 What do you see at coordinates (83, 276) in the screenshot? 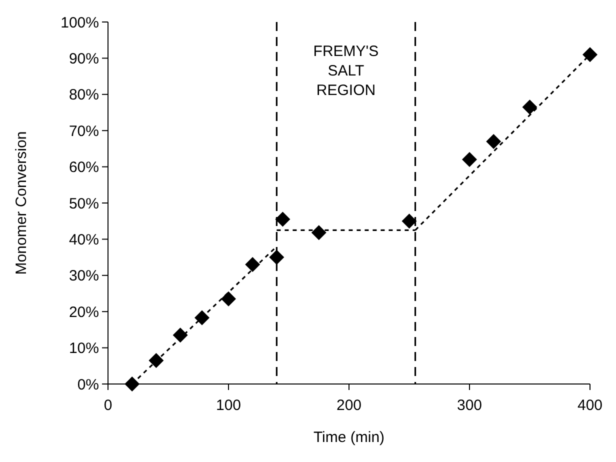
I see `y-tick-label: 30%` at bounding box center [83, 276].